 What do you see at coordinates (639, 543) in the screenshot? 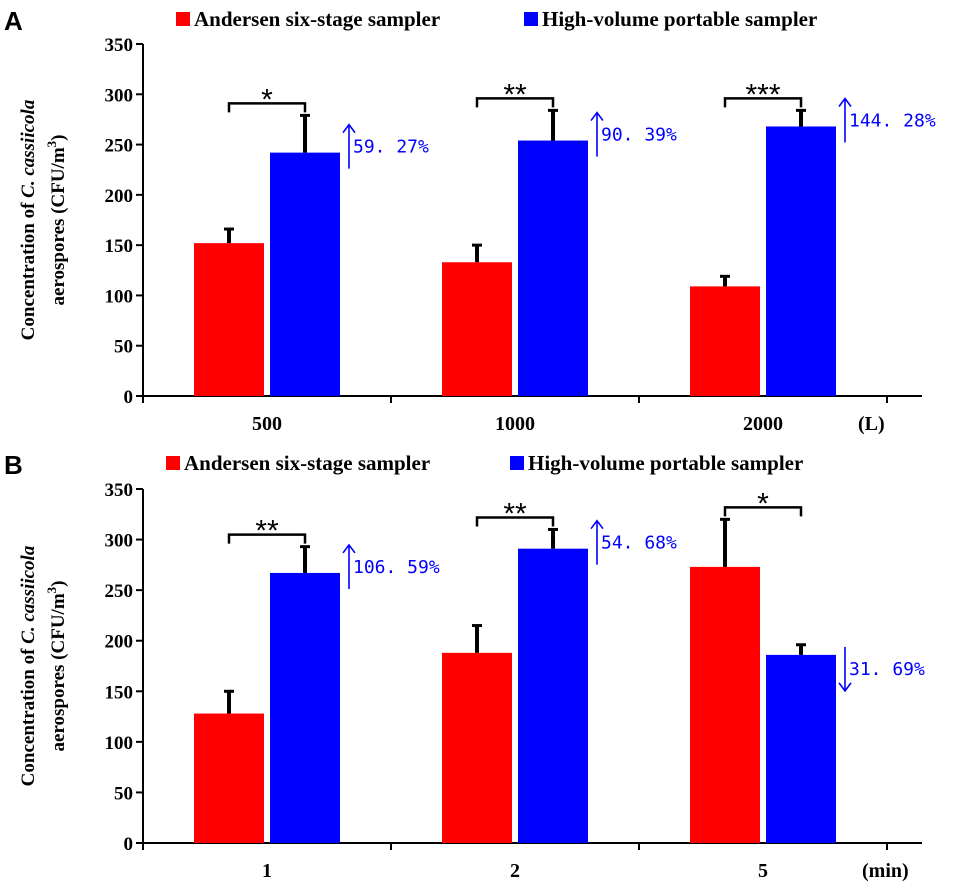
I see `percent-change-label: 54. 68%` at bounding box center [639, 543].